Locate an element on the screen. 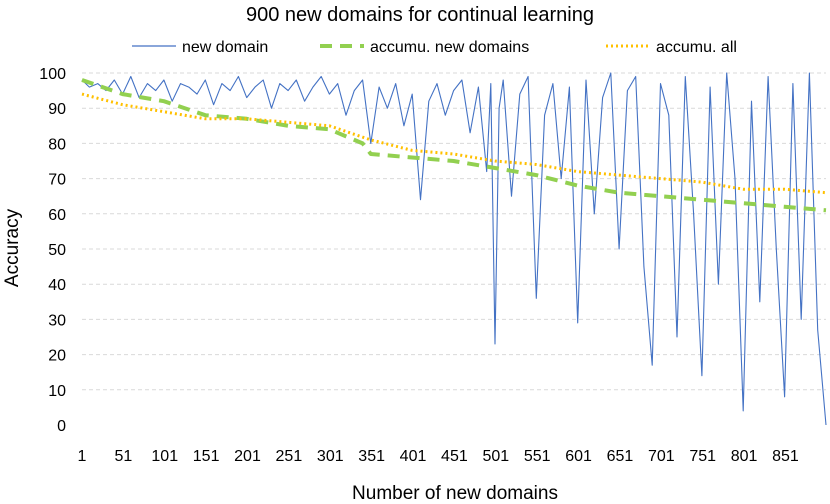 This screenshot has width=830, height=504. chart-title: 900 new domains for continual learning is located at coordinates (420, 15).